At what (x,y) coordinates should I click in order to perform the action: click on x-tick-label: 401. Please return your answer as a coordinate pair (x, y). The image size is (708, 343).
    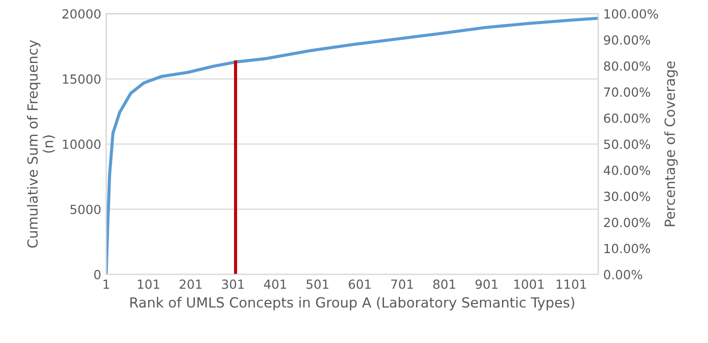
    Looking at the image, I should click on (275, 284).